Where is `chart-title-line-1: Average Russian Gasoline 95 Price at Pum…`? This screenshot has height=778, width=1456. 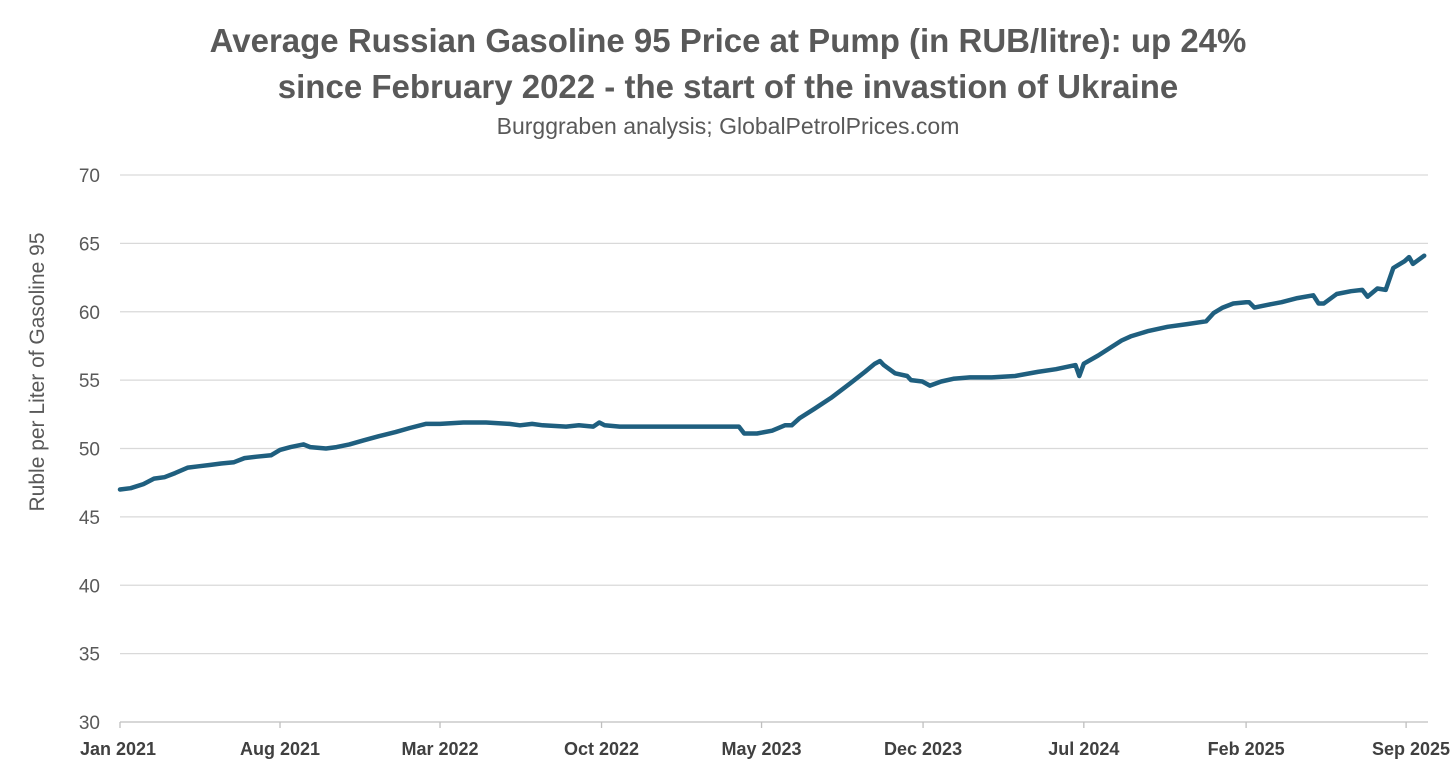 chart-title-line-1: Average Russian Gasoline 95 Price at Pum… is located at coordinates (728, 40).